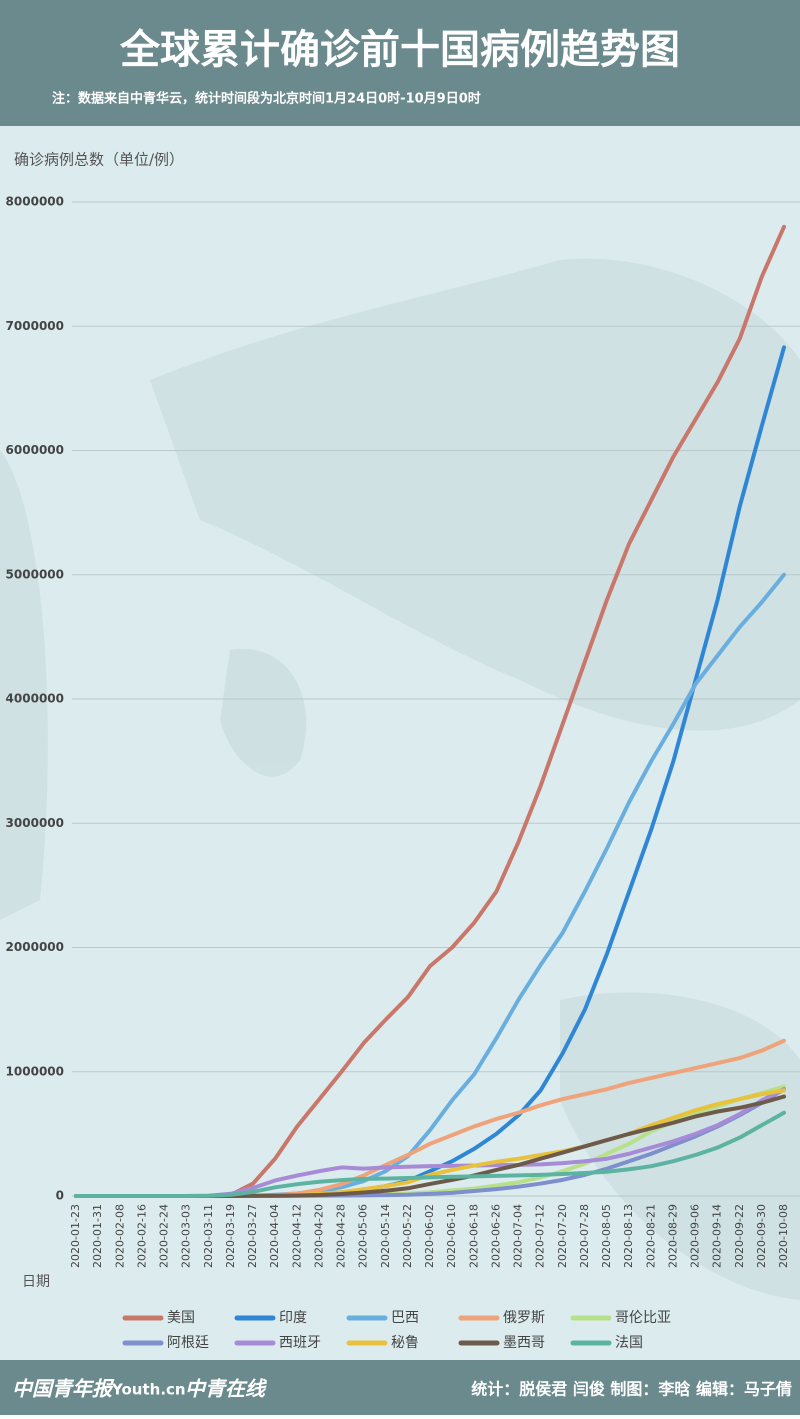 Image resolution: width=800 pixels, height=1419 pixels. What do you see at coordinates (35, 1071) in the screenshot?
I see `y-tick-label: 1000000` at bounding box center [35, 1071].